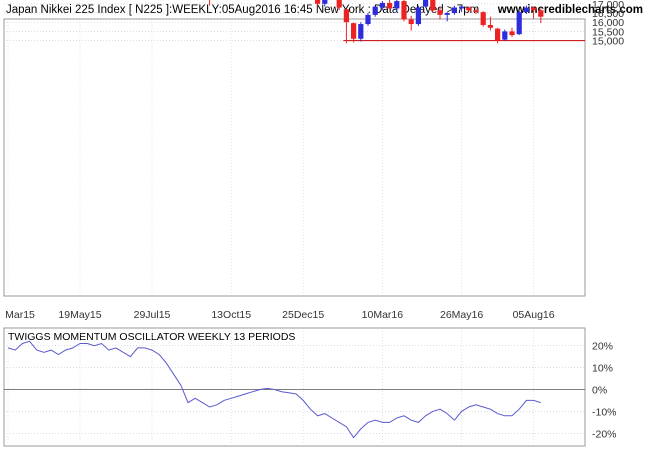  Describe the element at coordinates (608, 32) in the screenshot. I see `price-y-tick-label: 15,500` at that location.